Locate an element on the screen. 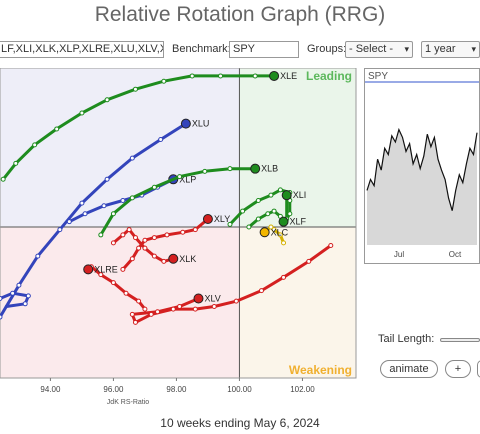 This screenshot has width=480, height=434. groups-label: Groups: is located at coordinates (327, 49).